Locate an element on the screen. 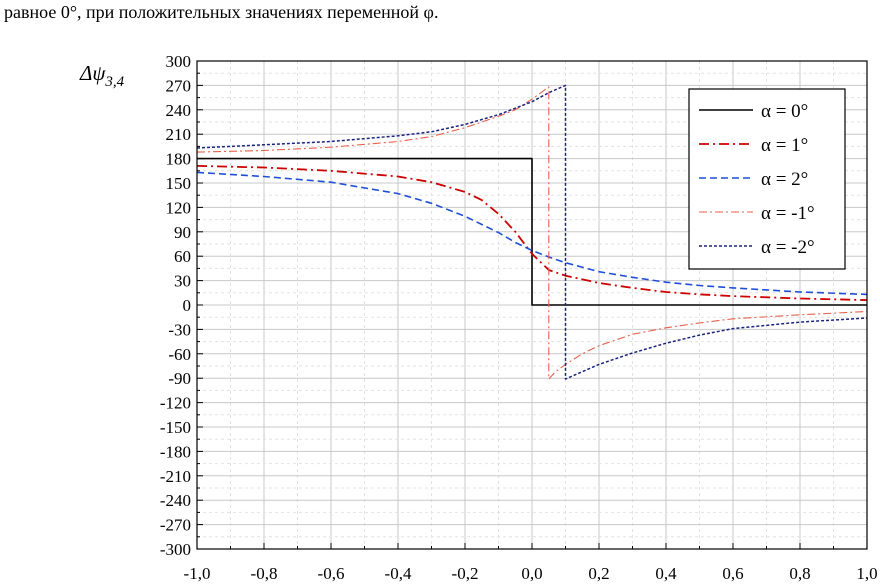 The height and width of the screenshot is (588, 883). y-tick-label: 180 is located at coordinates (179, 159).